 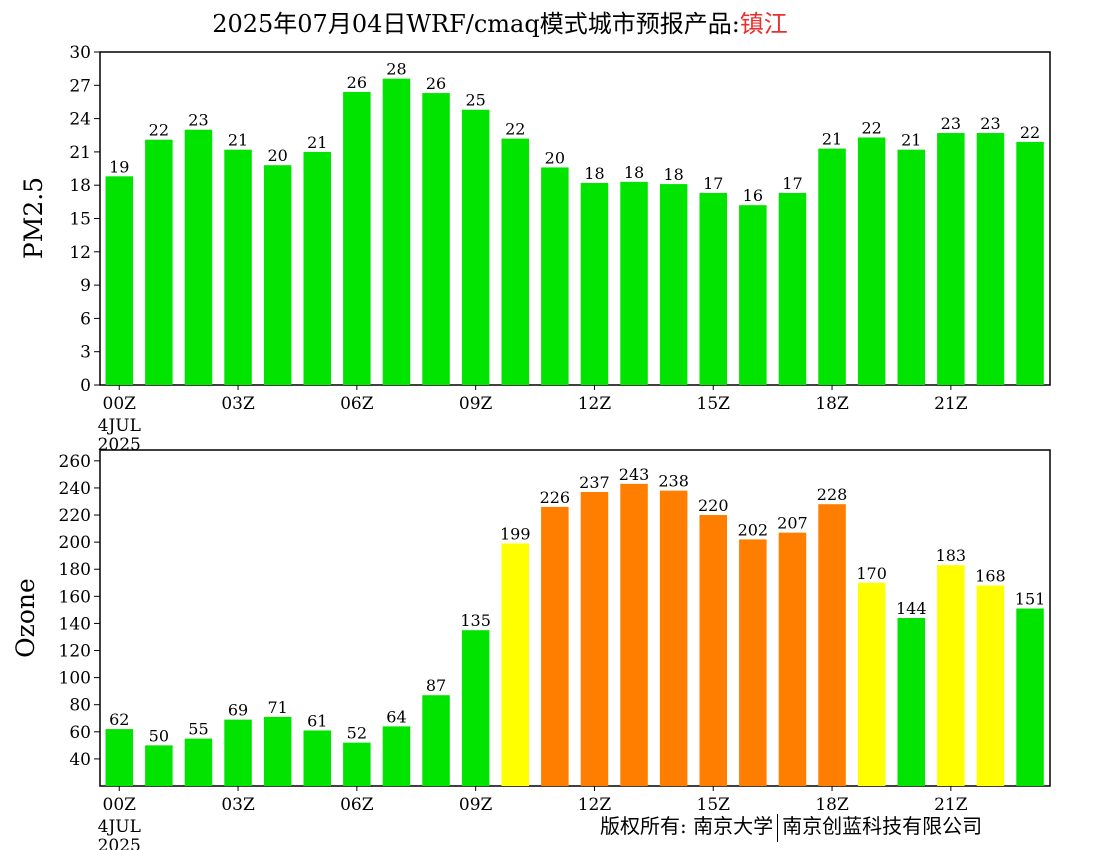 I want to click on ozone-data-label: 71, so click(x=277, y=707).